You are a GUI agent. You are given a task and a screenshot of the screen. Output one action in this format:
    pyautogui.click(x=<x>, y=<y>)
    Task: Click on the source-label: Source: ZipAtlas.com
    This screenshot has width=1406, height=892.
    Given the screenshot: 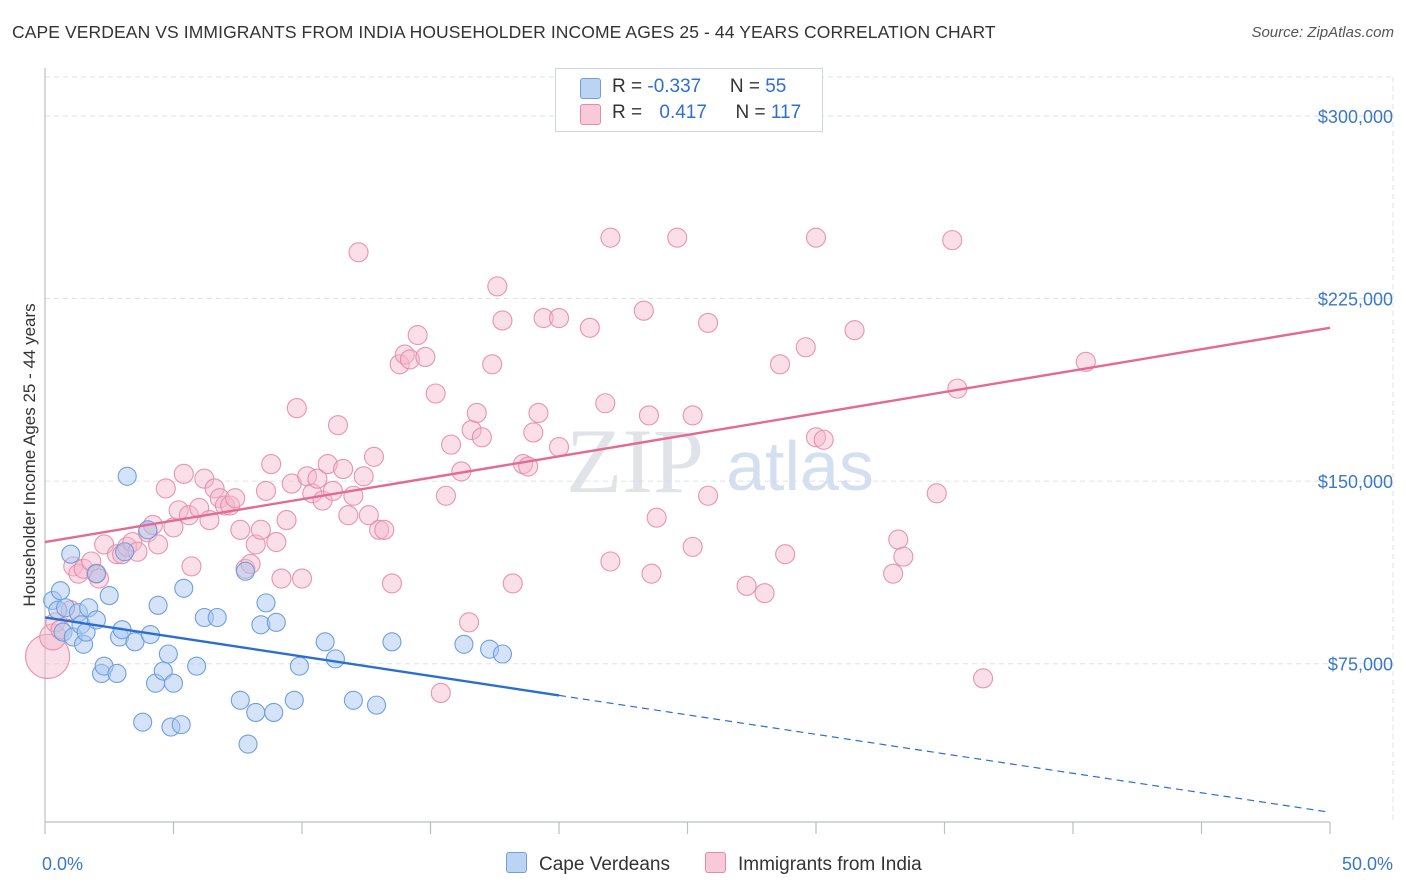 What is the action you would take?
    pyautogui.click(x=1322, y=32)
    